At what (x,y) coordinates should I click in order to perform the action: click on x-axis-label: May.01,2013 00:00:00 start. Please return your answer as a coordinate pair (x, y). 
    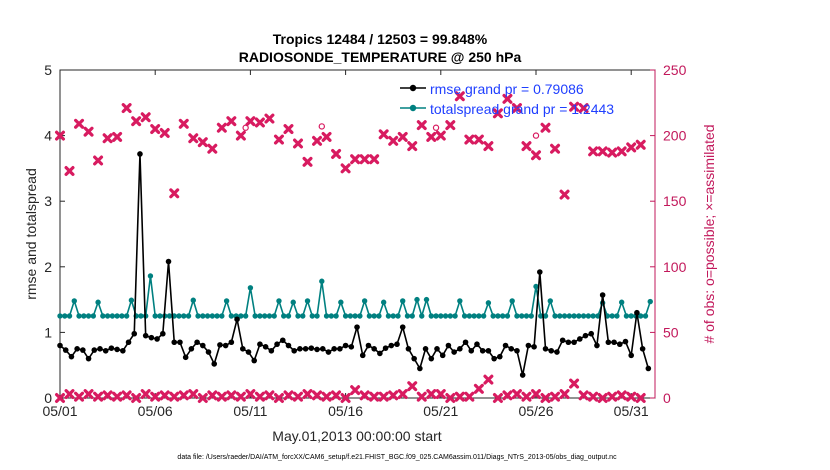
    Looking at the image, I should click on (357, 436).